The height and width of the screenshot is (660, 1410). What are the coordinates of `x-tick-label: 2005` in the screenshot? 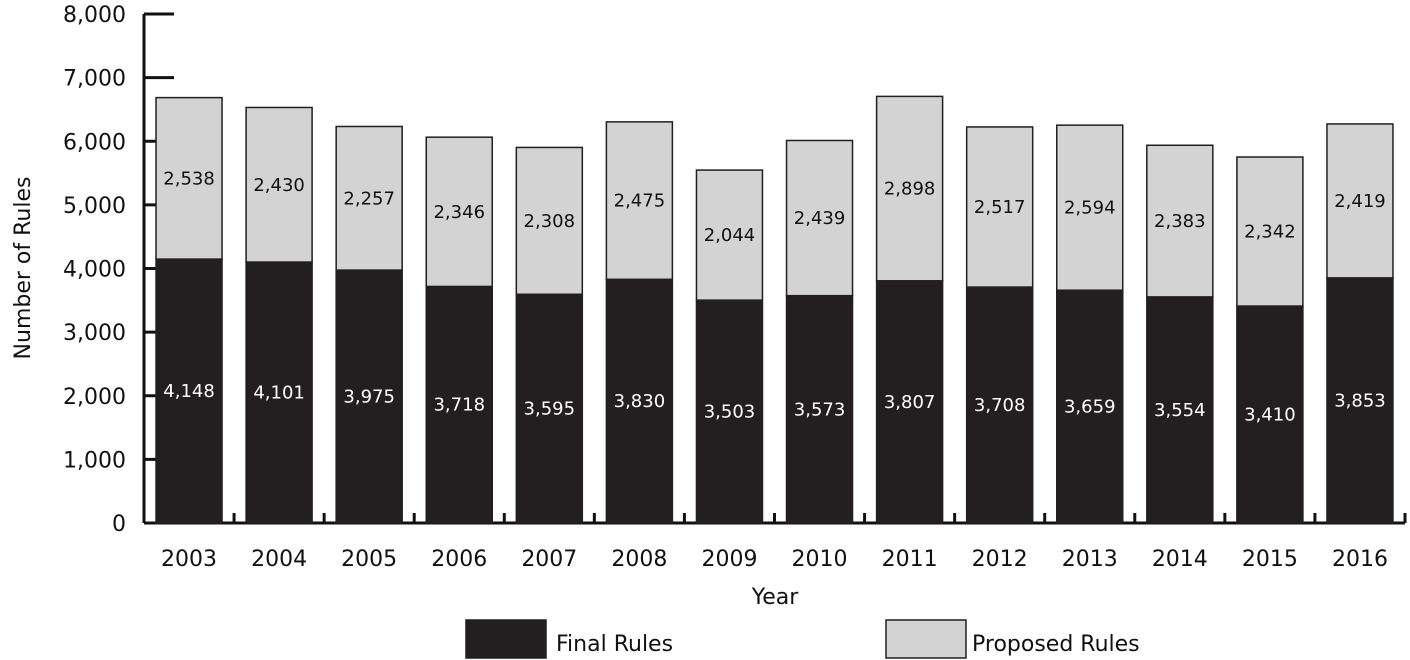 It's located at (369, 559).